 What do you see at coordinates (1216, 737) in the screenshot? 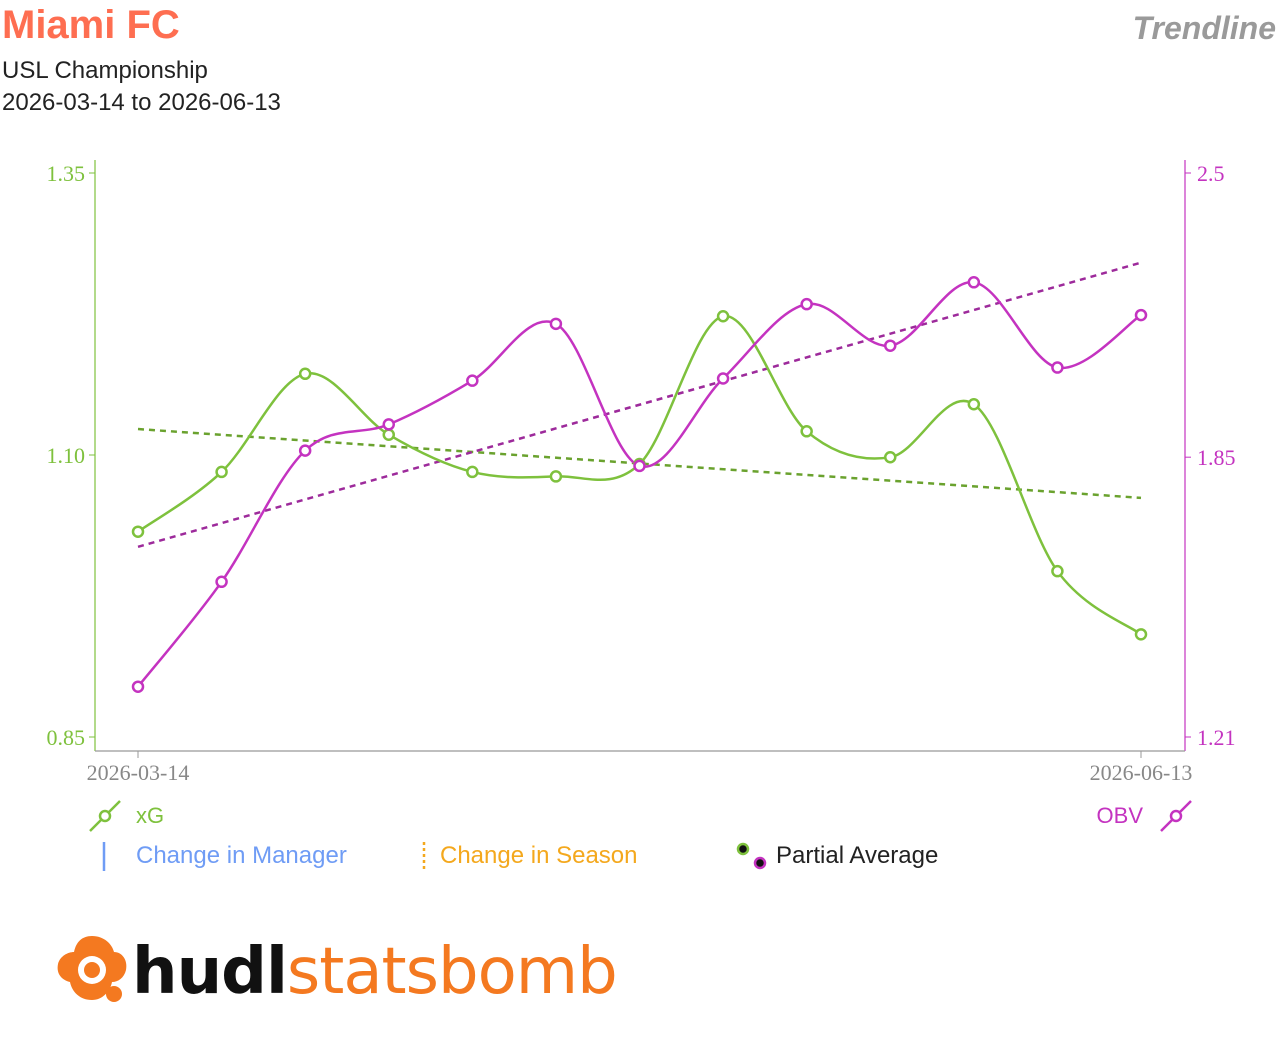
I see `right-y-tick-label: 1.21` at bounding box center [1216, 737].